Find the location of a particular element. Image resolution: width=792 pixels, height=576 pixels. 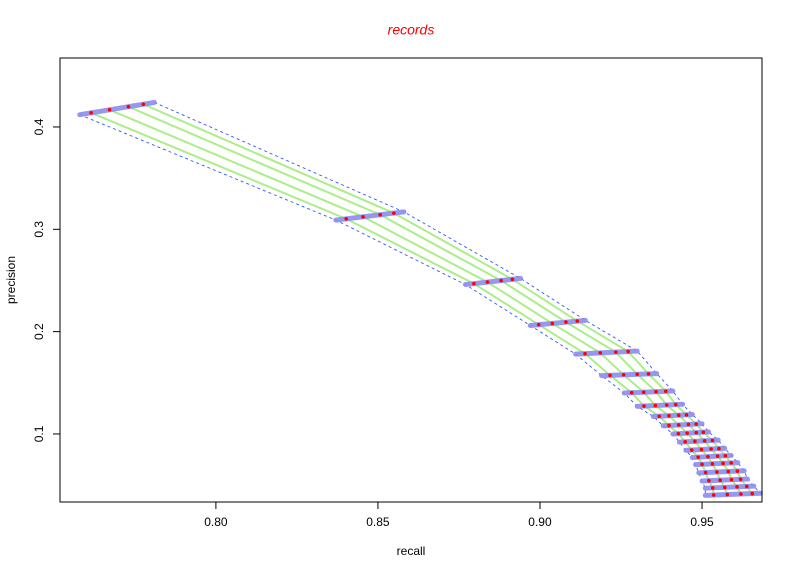

y-tick-label: 0.4 is located at coordinates (39, 126).